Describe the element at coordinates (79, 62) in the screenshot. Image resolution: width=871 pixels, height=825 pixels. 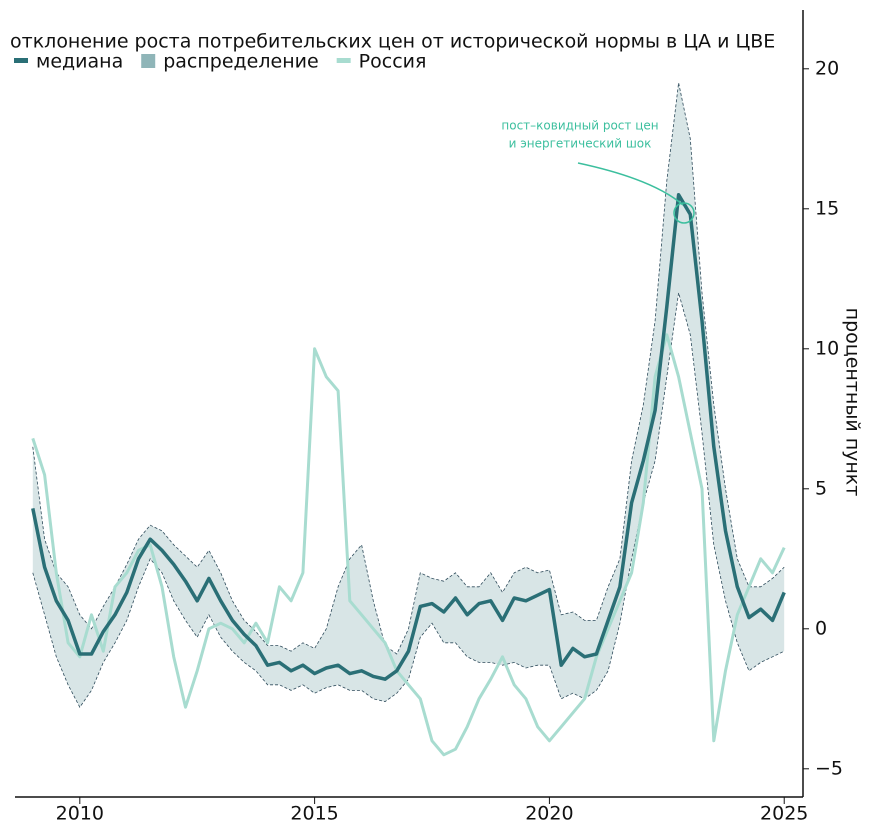
I see `legend-label: медиана` at that location.